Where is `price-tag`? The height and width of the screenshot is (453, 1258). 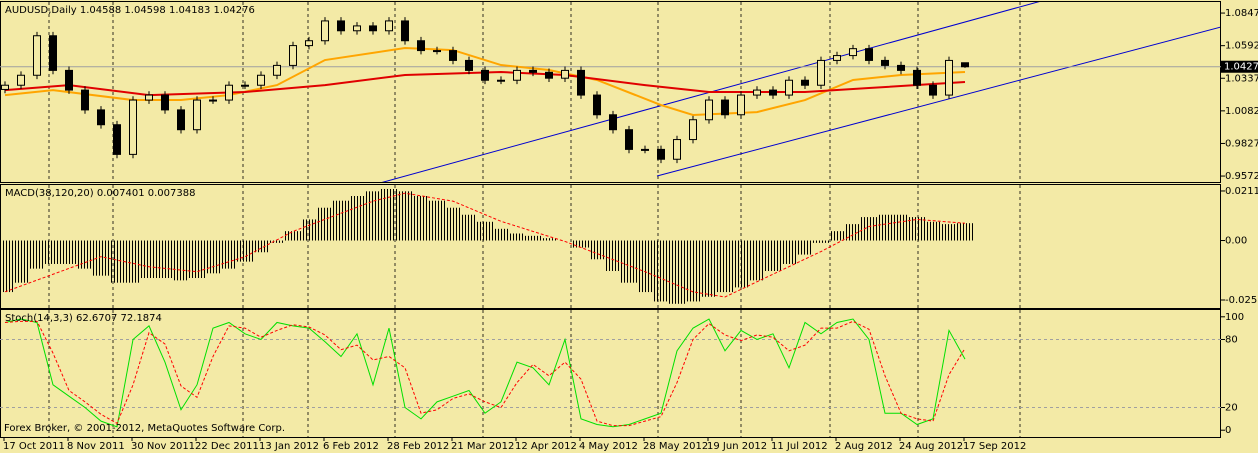 price-tag is located at coordinates (1239, 66).